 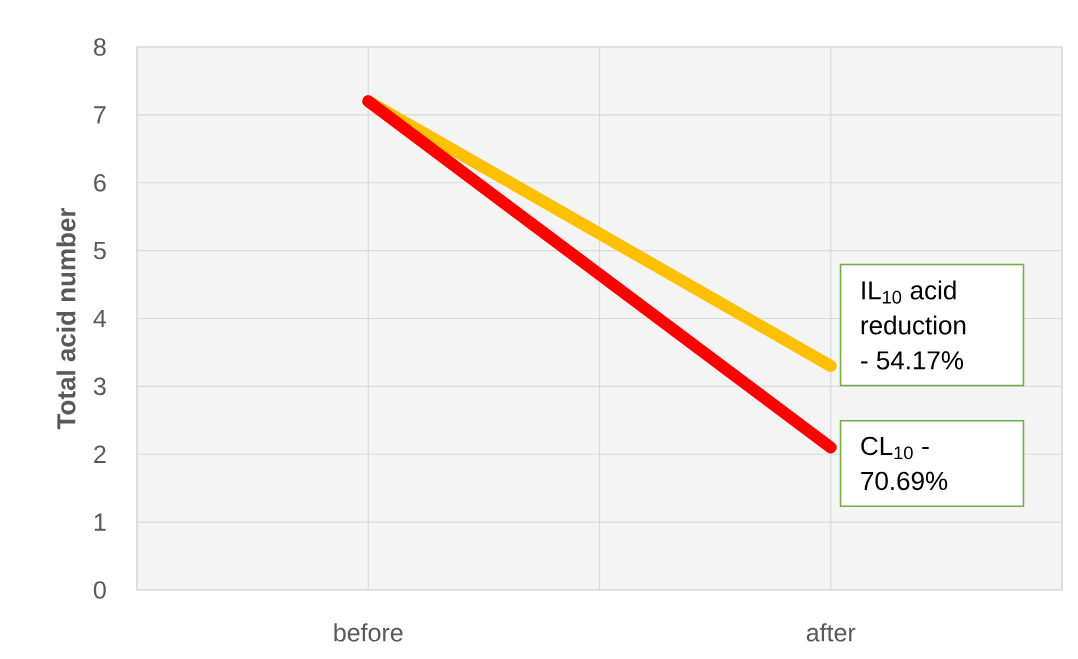 I want to click on y-tick-label: 5, so click(x=99, y=250).